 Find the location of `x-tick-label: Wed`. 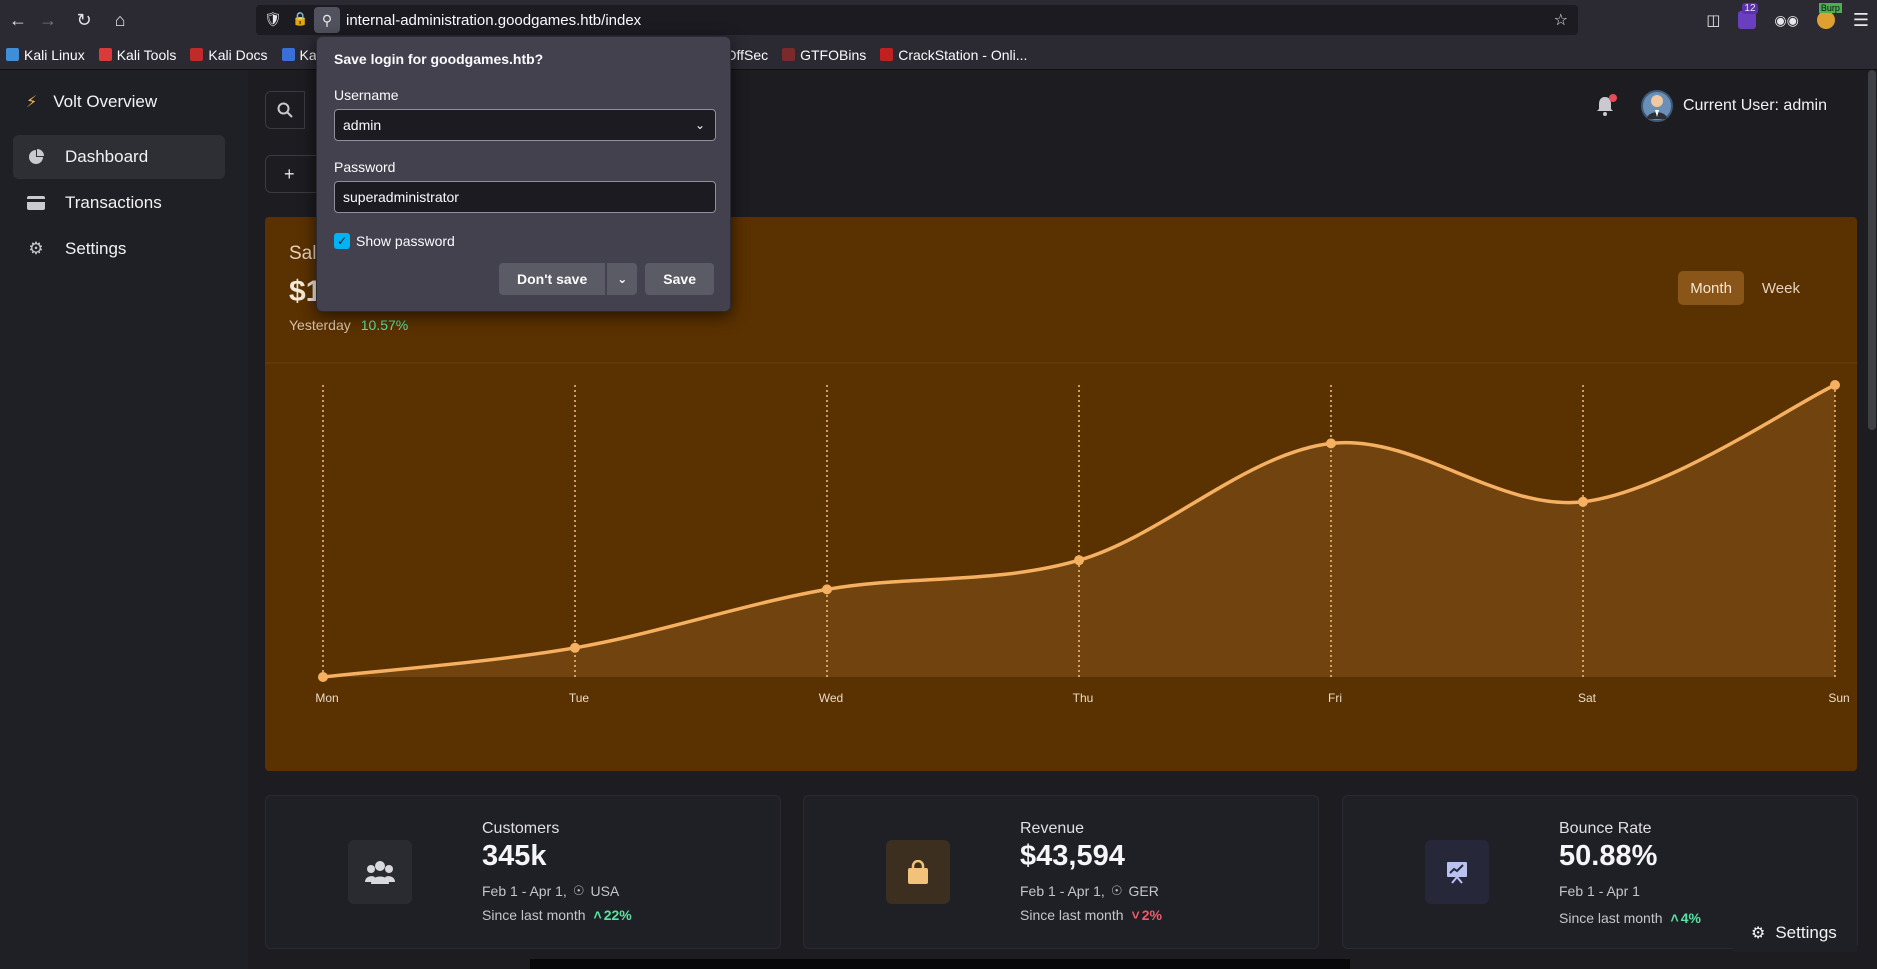

x-tick-label: Wed is located at coordinates (831, 698).